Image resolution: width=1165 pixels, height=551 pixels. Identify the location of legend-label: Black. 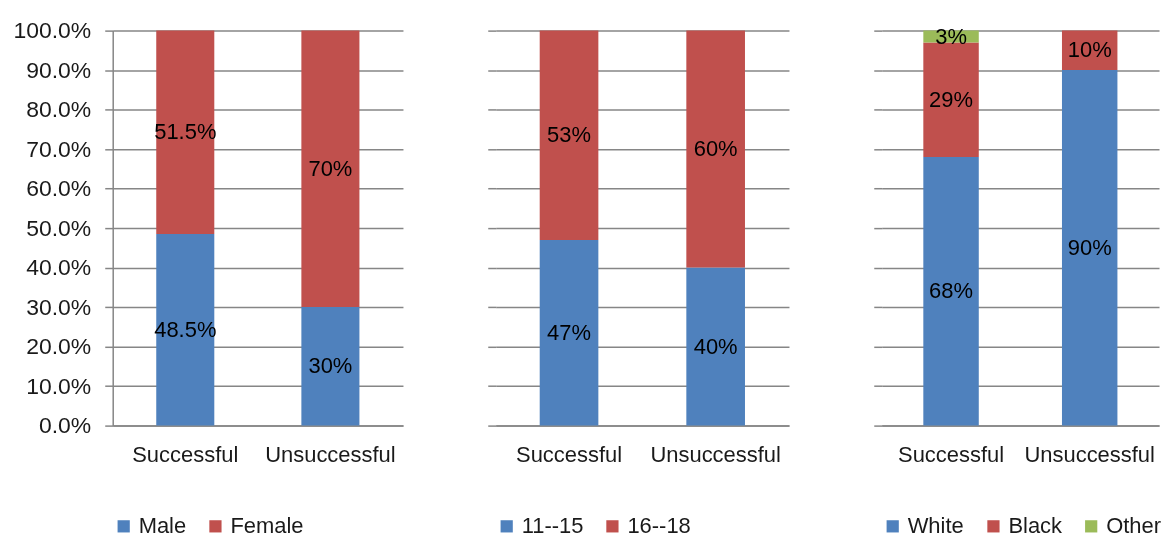
(1035, 526).